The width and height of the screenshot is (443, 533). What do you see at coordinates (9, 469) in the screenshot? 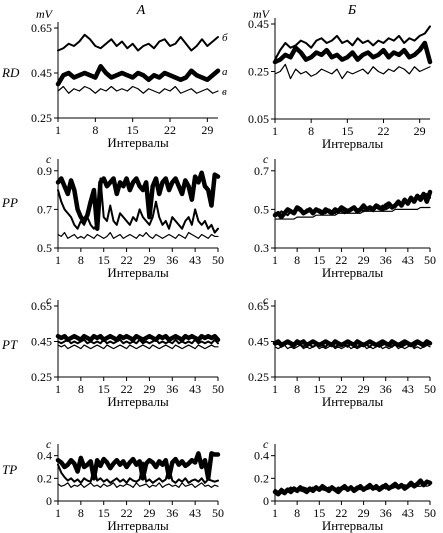
I see `row-label-tp: TP` at bounding box center [9, 469].